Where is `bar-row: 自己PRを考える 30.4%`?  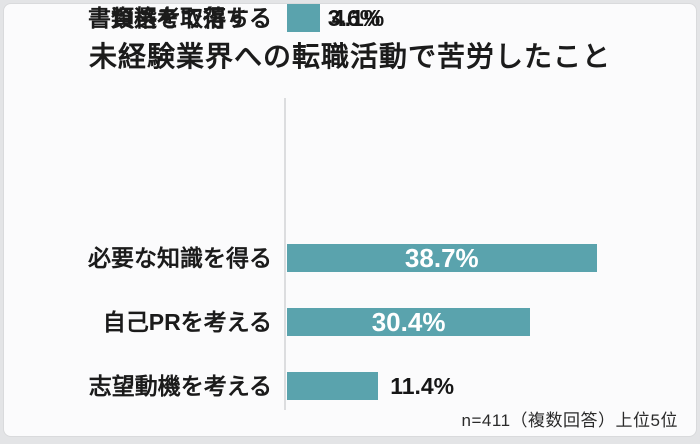
bar-row: 自己PRを考える 30.4% is located at coordinates (350, 322).